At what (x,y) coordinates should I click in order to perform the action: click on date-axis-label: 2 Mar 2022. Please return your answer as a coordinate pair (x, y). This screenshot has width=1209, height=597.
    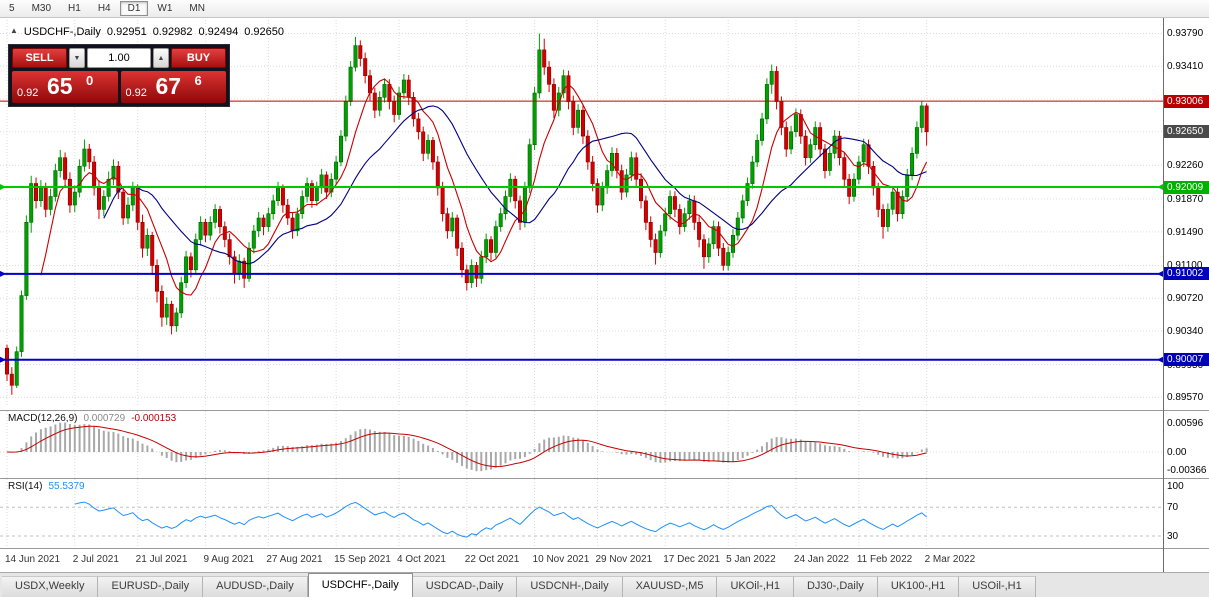
    Looking at the image, I should click on (950, 559).